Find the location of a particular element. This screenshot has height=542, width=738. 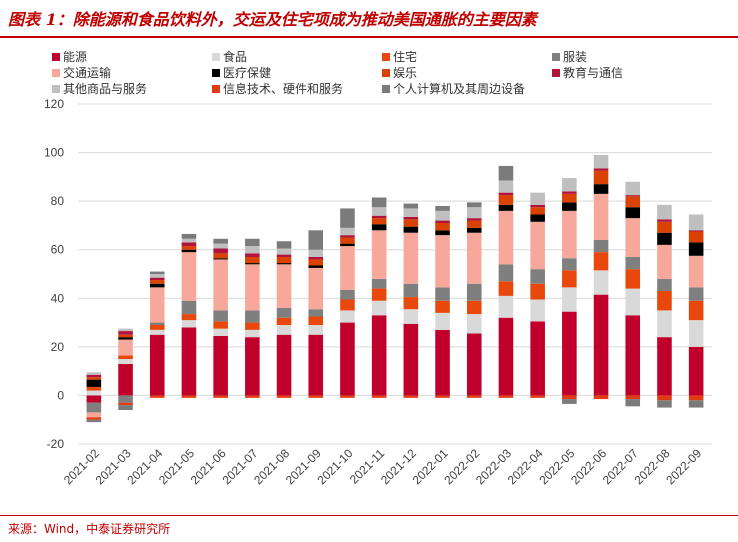

source-divider is located at coordinates (369, 515).